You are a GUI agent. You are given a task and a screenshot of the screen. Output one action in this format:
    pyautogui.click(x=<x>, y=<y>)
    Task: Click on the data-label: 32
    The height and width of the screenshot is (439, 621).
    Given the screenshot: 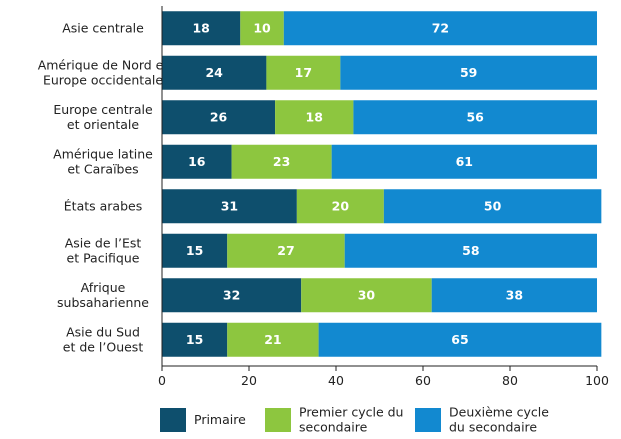 What is the action you would take?
    pyautogui.click(x=231, y=294)
    